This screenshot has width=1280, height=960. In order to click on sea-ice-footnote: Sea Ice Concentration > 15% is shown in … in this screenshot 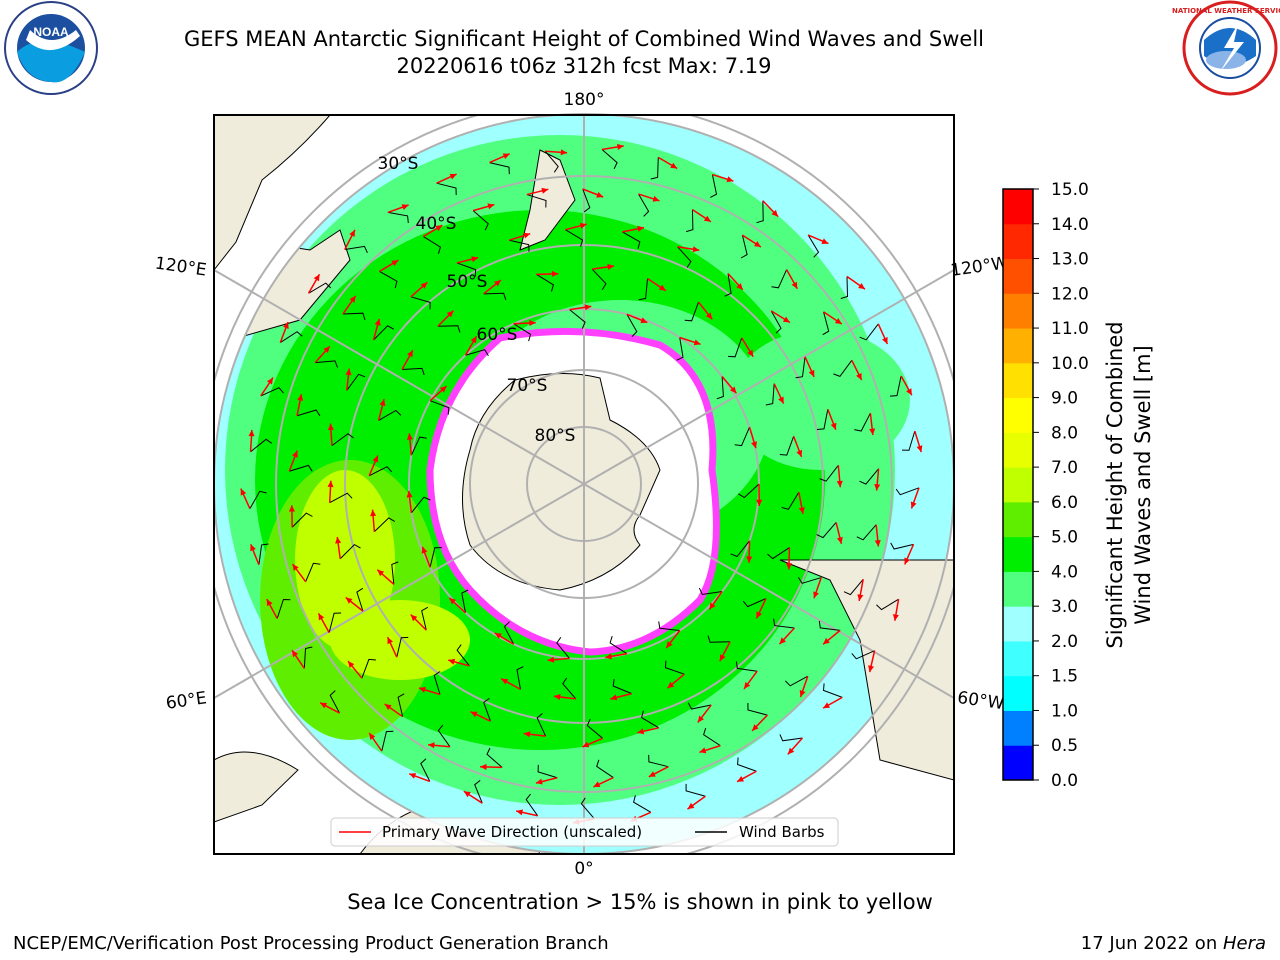, I will do `click(640, 902)`.